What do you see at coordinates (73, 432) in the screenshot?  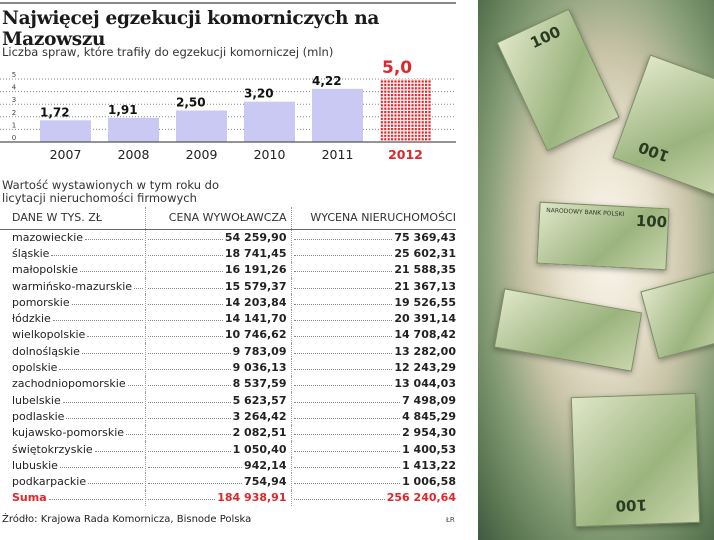 I see `region-cell: kujawsko-pomorskie` at bounding box center [73, 432].